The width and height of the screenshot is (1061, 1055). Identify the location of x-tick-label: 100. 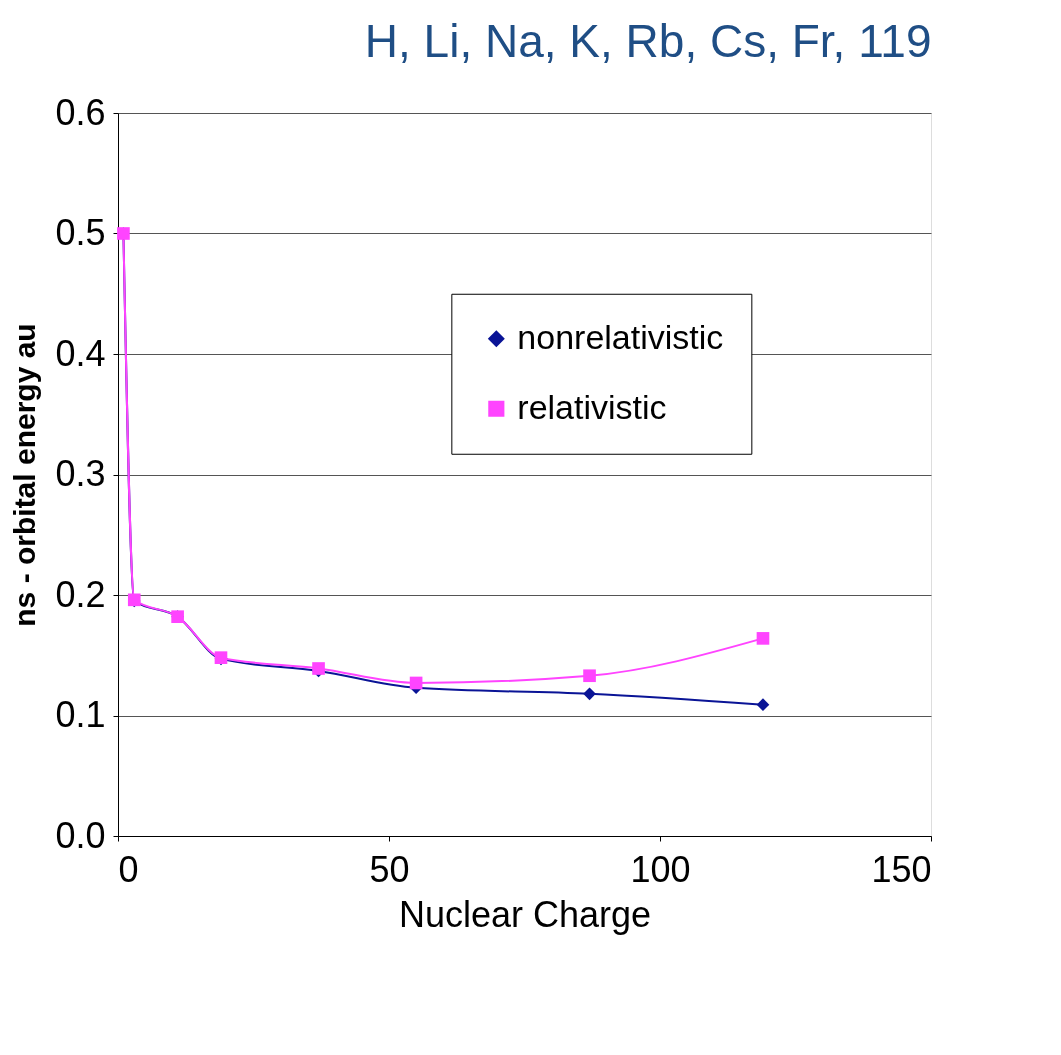
(660, 869).